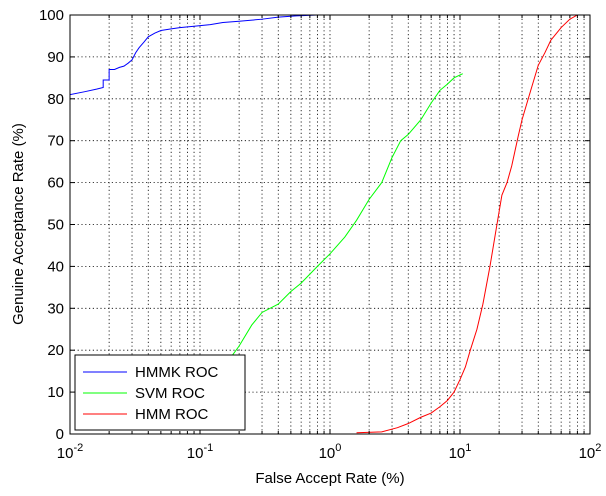  I want to click on y-tick-label: 90, so click(55, 57).